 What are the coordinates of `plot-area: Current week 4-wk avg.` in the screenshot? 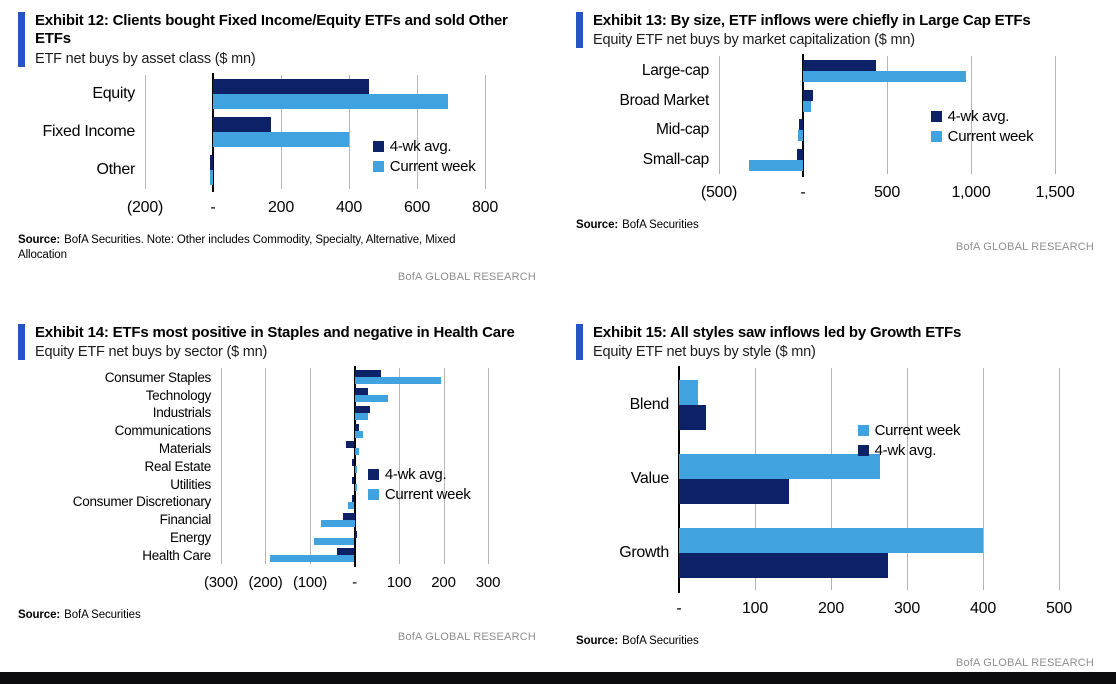 It's located at (869, 480).